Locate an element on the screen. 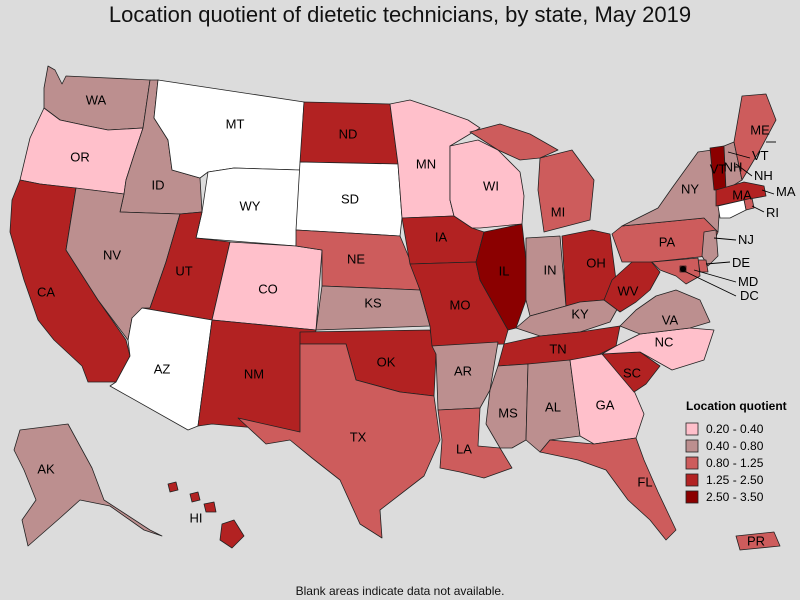 The width and height of the screenshot is (800, 600). state-label-hi: HI is located at coordinates (196, 517).